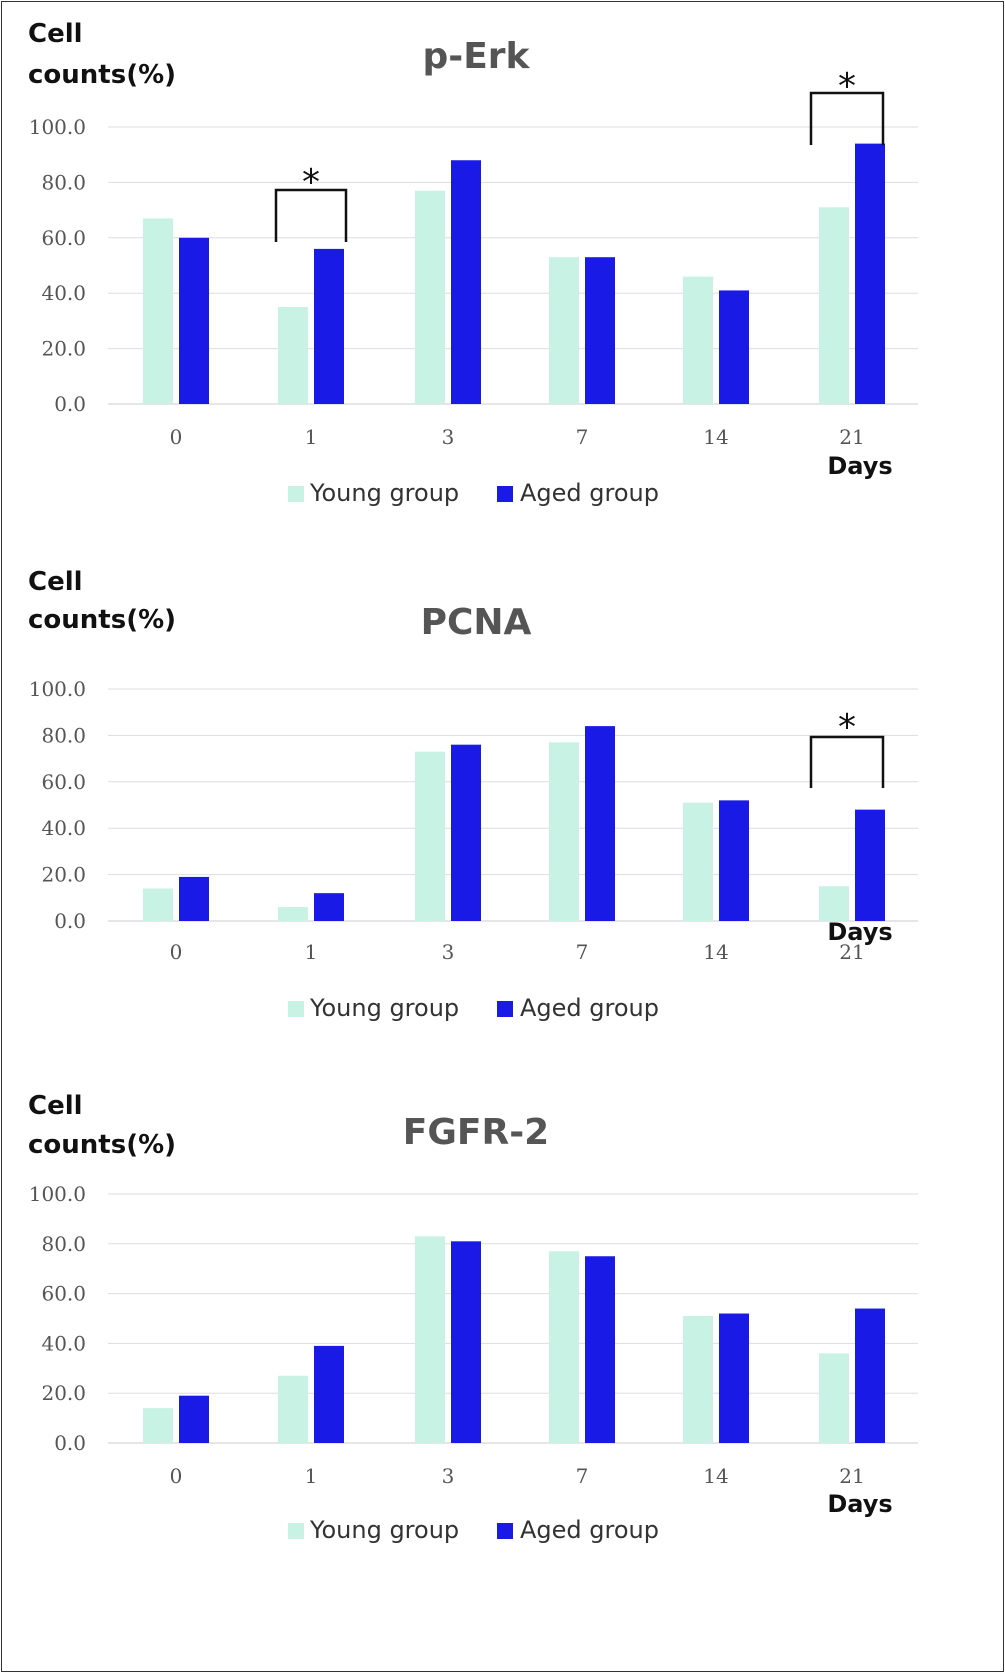 The height and width of the screenshot is (1673, 1005). Describe the element at coordinates (476, 1132) in the screenshot. I see `chart-title: FGFR-2` at that location.